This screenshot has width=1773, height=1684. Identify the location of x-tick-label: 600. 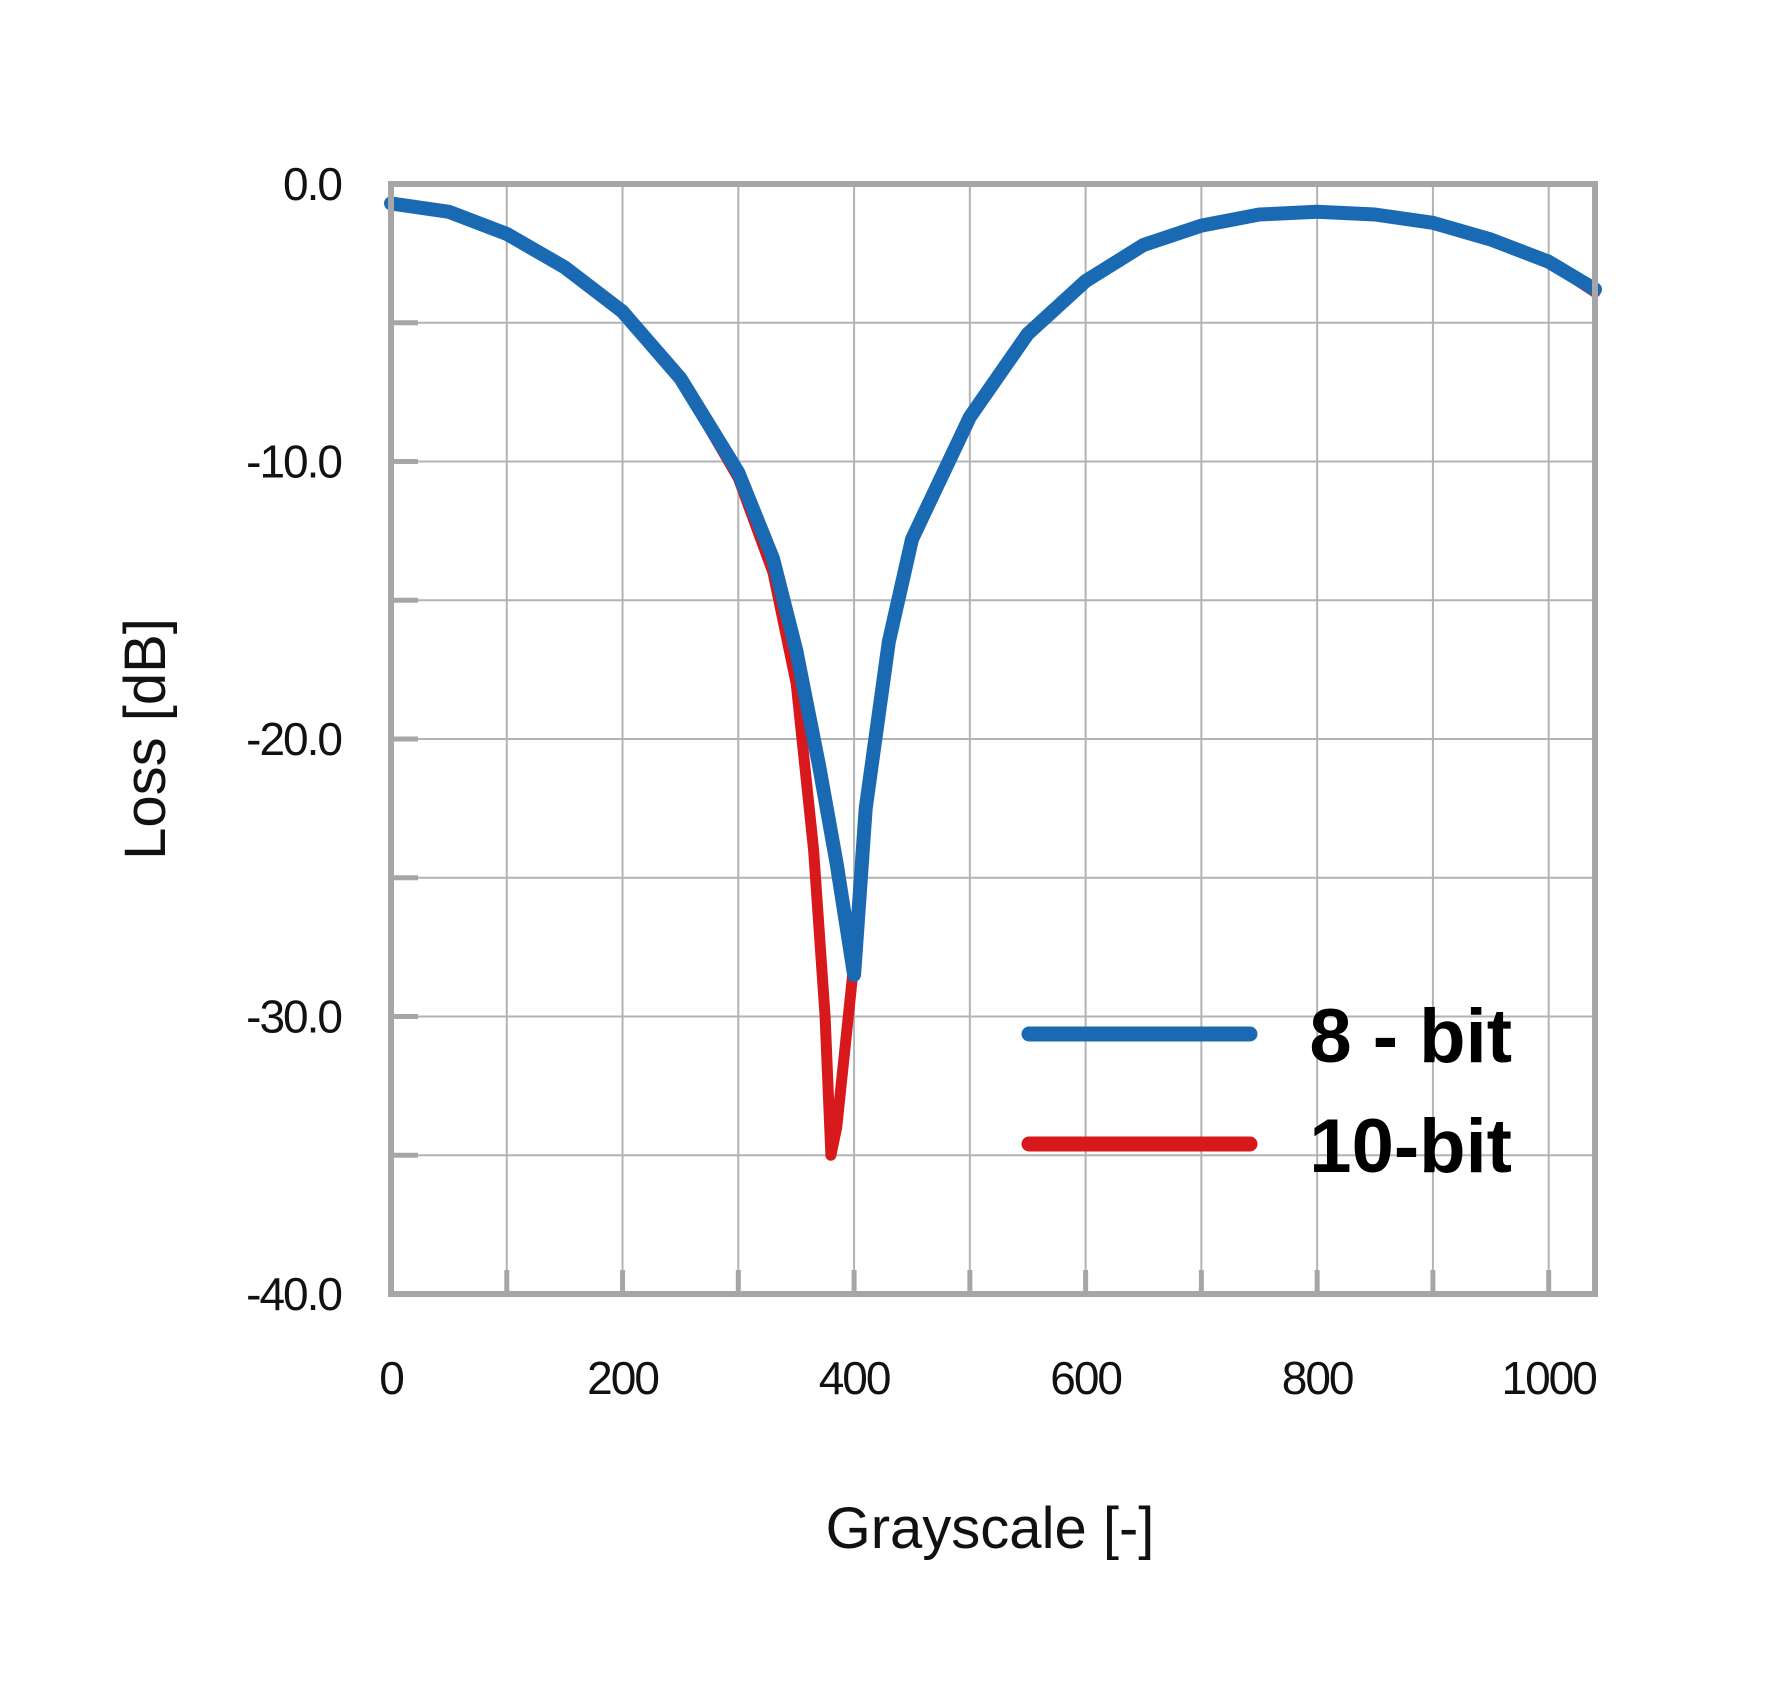
(1085, 1378).